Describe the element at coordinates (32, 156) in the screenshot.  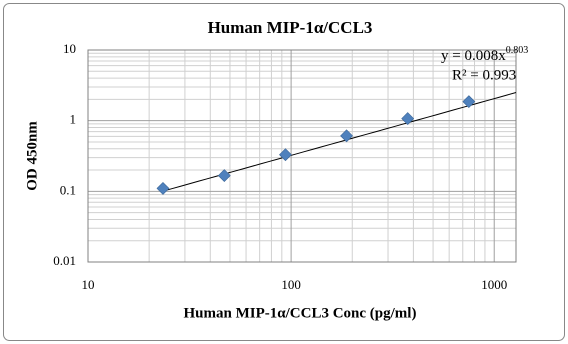
I see `y-axis-label: OD 450nm` at that location.